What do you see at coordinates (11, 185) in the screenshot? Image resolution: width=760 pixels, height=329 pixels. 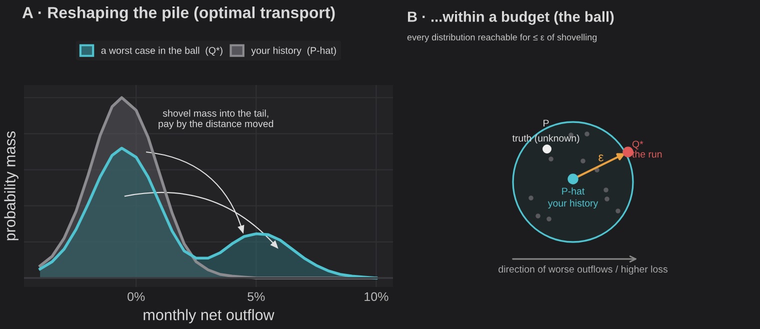 I see `y-axis-title: probability mass` at bounding box center [11, 185].